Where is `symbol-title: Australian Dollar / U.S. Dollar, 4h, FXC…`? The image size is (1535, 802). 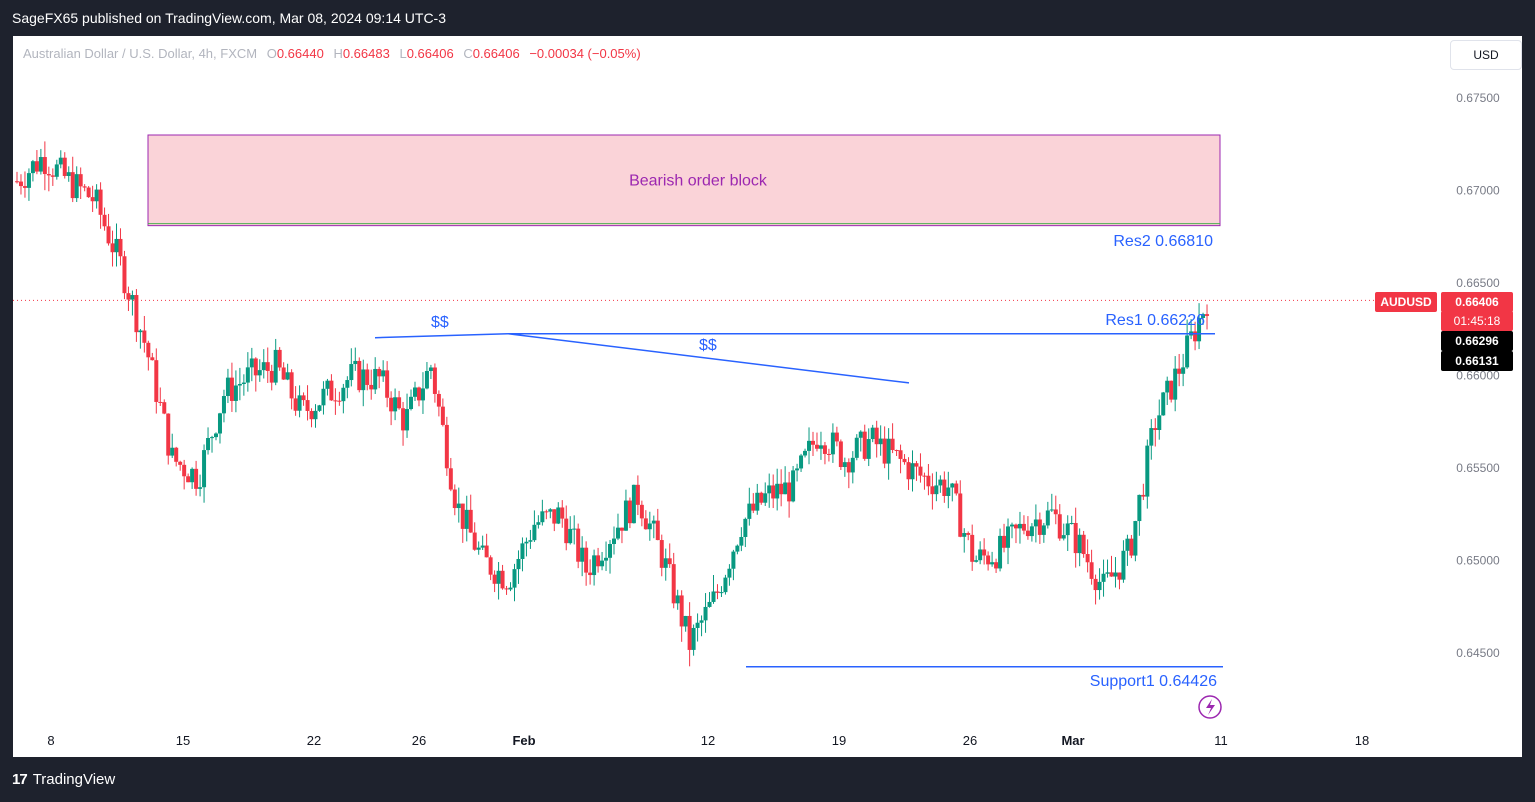
symbol-title: Australian Dollar / U.S. Dollar, 4h, FXC… is located at coordinates (140, 53).